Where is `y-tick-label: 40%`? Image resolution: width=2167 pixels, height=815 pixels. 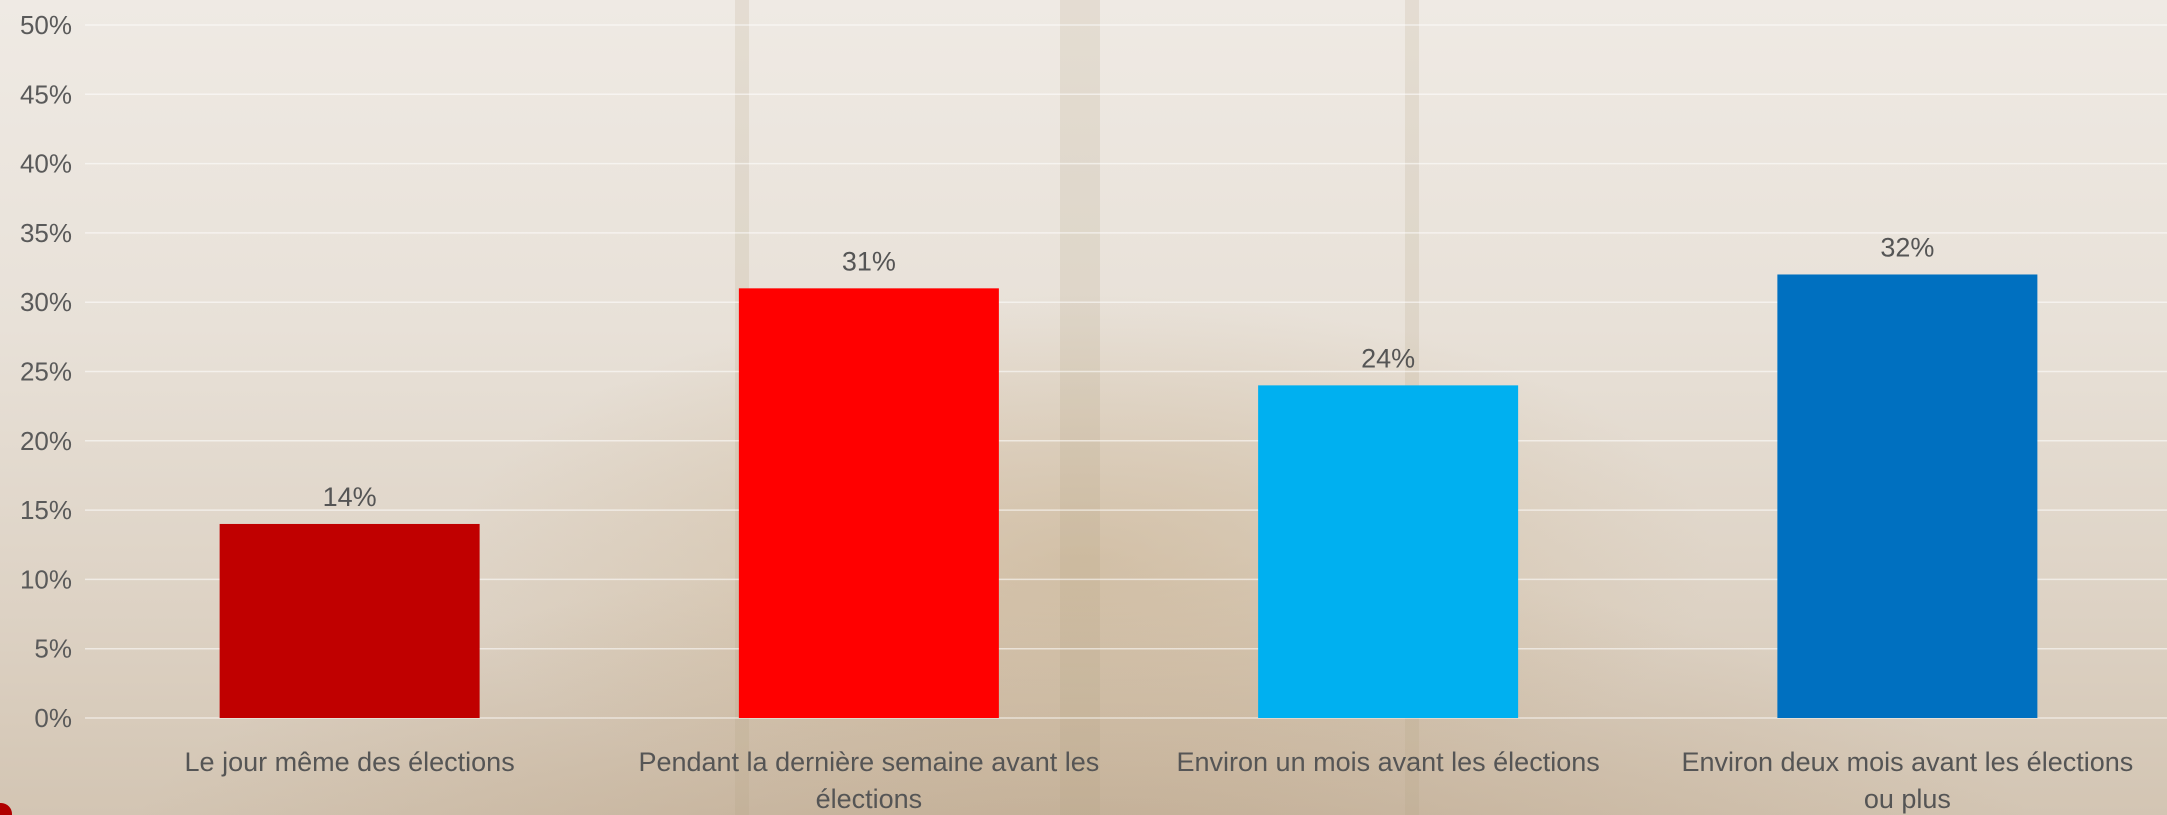
y-tick-label: 40% is located at coordinates (46, 164).